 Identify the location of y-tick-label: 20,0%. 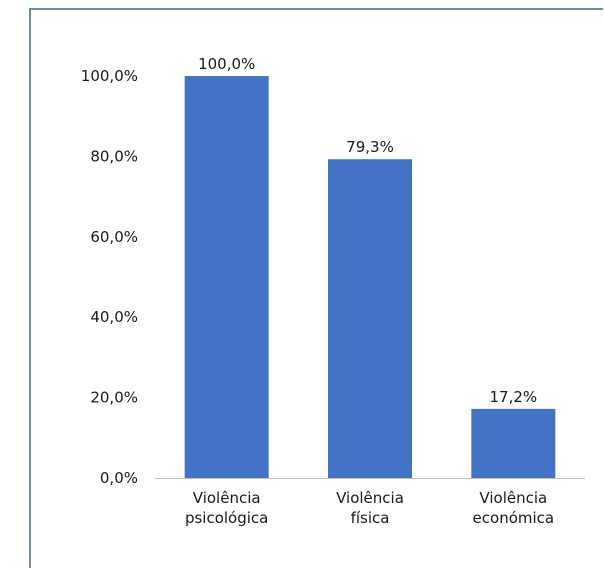
(114, 398).